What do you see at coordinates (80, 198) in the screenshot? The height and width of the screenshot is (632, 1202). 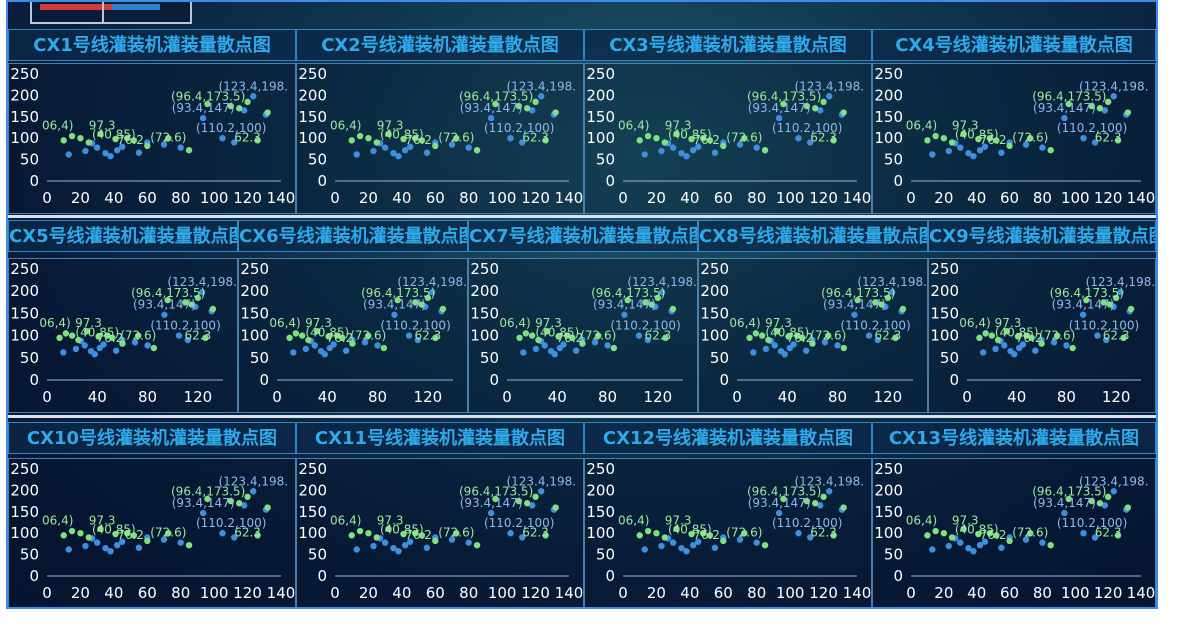 I see `x-tick-label: 20` at bounding box center [80, 198].